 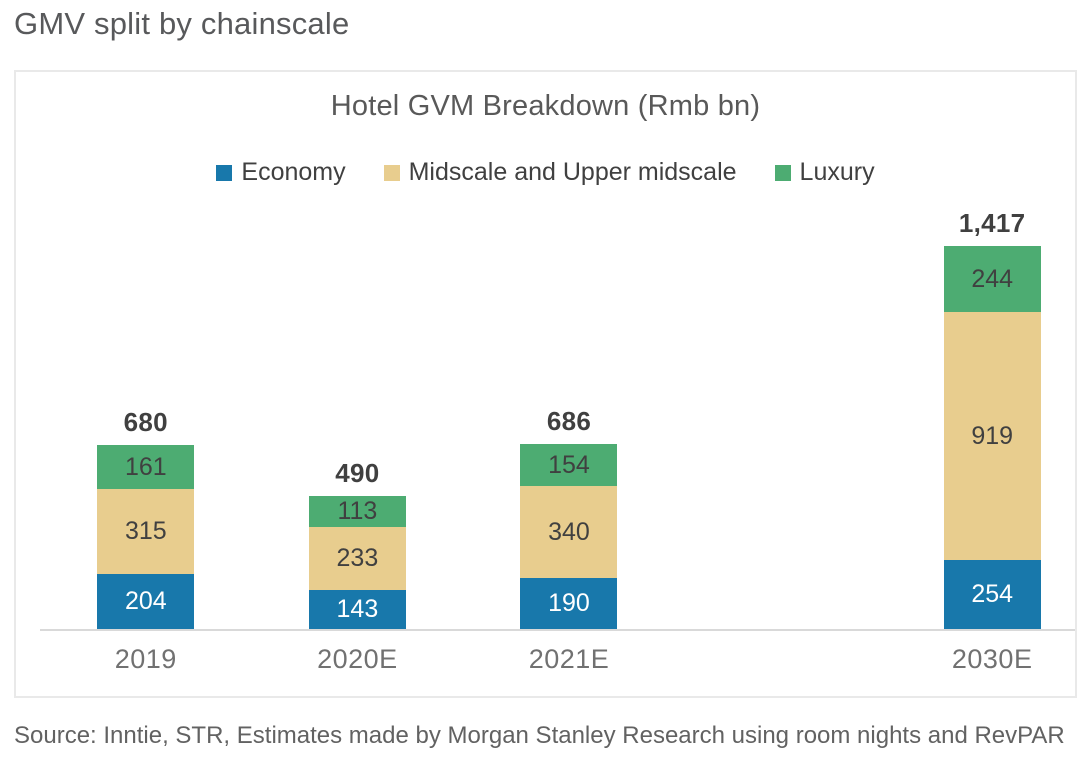 I want to click on chart-legend: Economy Midscale and Upper midscale Luxury, so click(x=545, y=172).